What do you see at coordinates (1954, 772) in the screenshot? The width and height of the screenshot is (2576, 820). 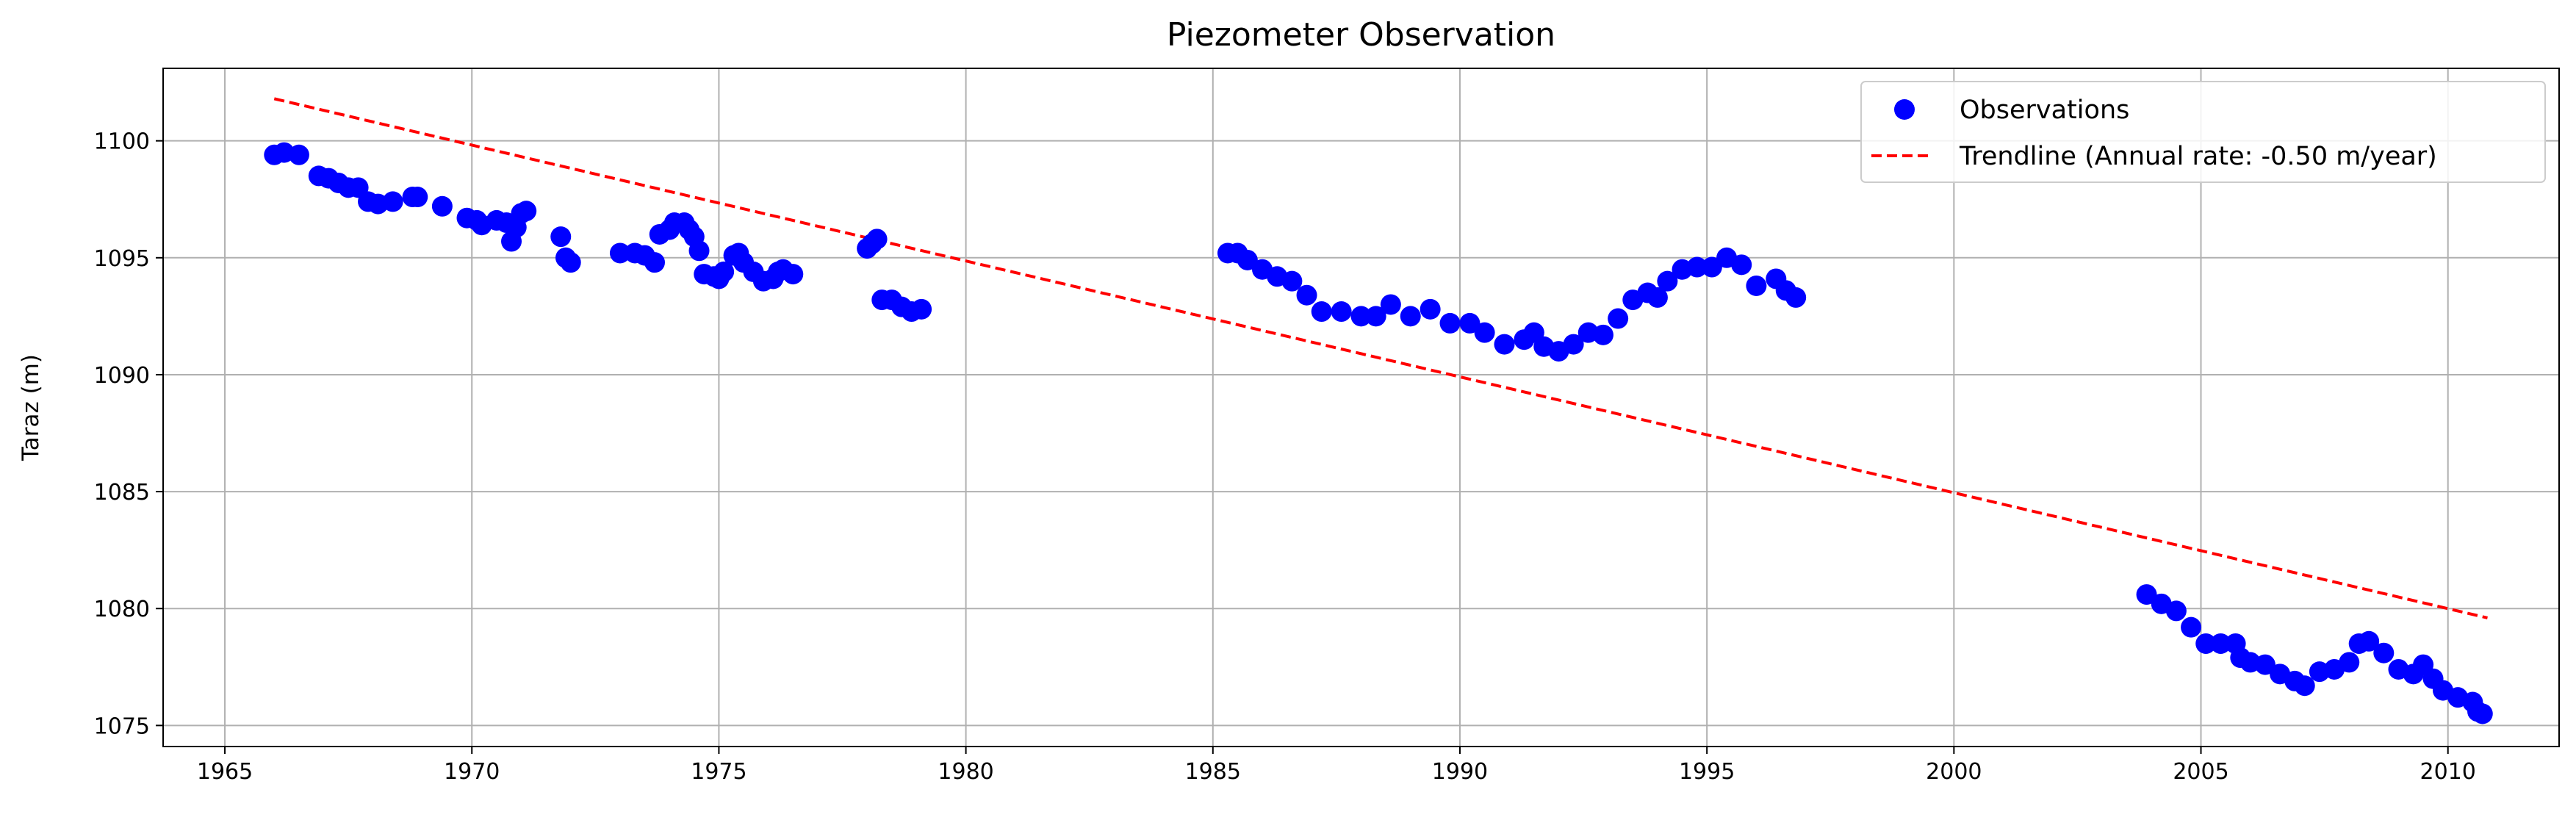 I see `x-tick-label: 2000` at bounding box center [1954, 772].